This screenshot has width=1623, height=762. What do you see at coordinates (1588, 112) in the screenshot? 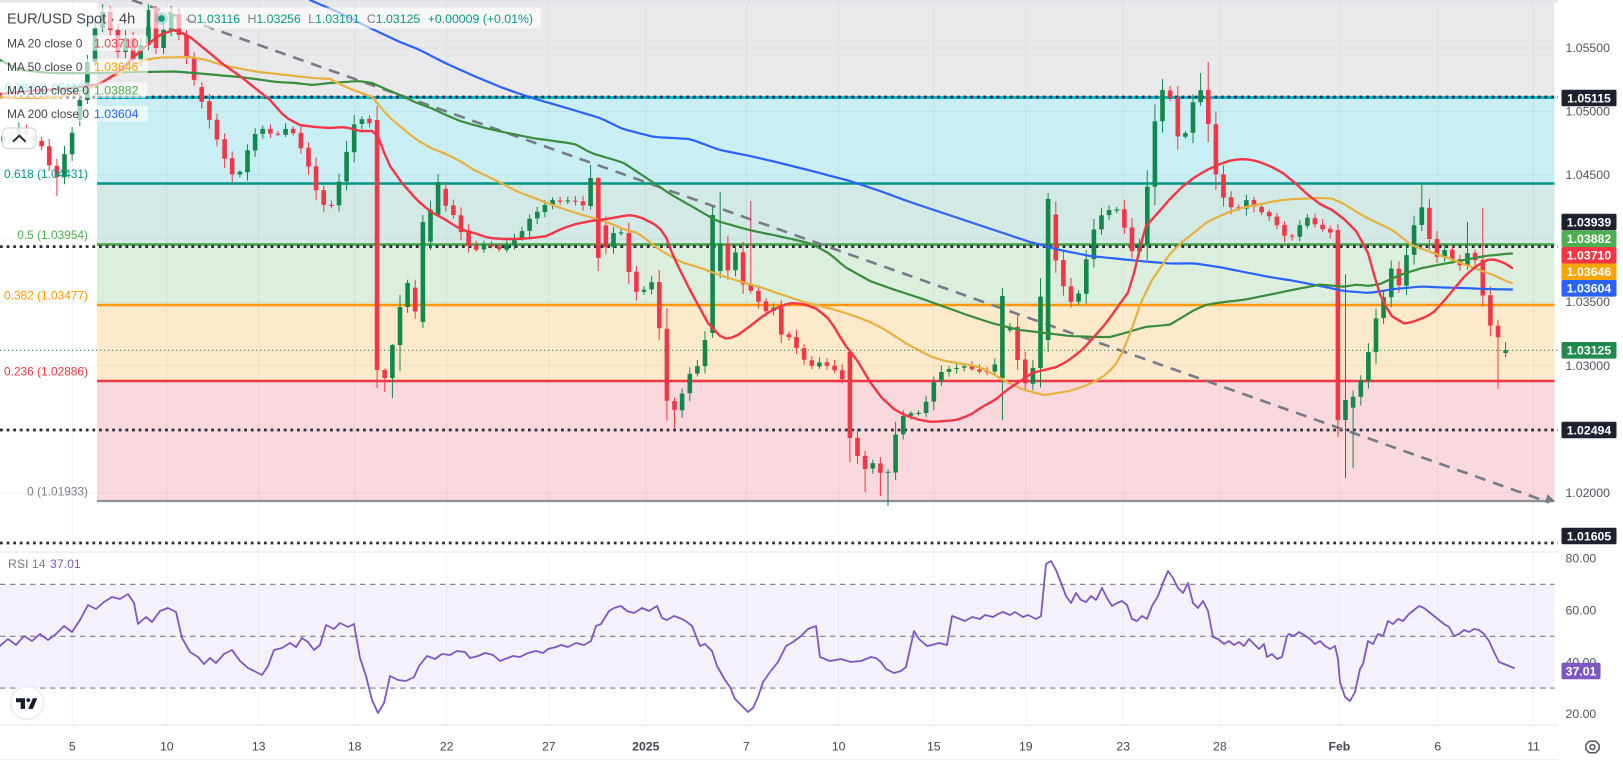
I see `svg-text: 1.05000` at bounding box center [1588, 112].